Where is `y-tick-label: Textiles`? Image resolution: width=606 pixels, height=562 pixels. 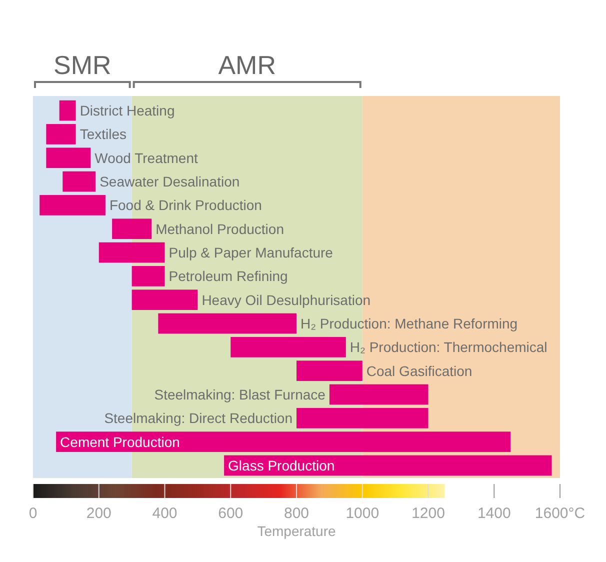 y-tick-label: Textiles is located at coordinates (103, 134).